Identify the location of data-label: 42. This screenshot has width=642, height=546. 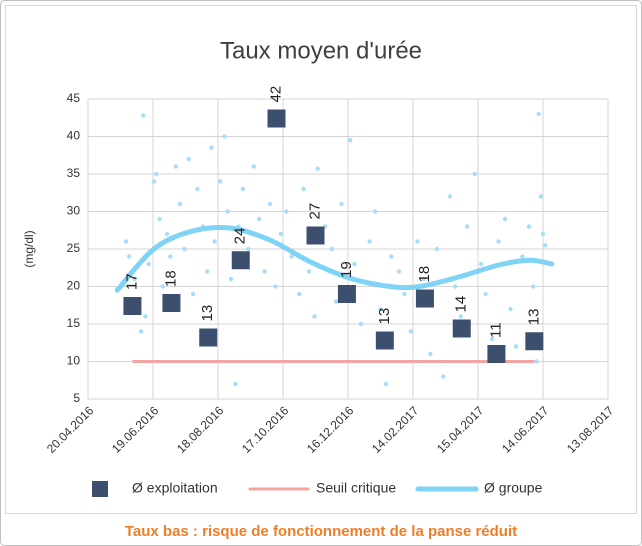
(275, 94).